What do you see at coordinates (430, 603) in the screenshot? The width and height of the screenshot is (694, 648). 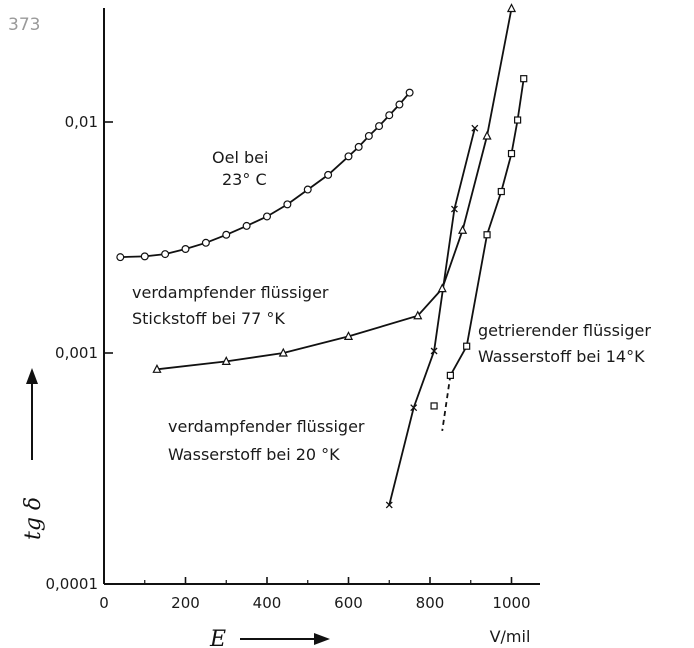 I see `x-tick-label: 800` at bounding box center [430, 603].